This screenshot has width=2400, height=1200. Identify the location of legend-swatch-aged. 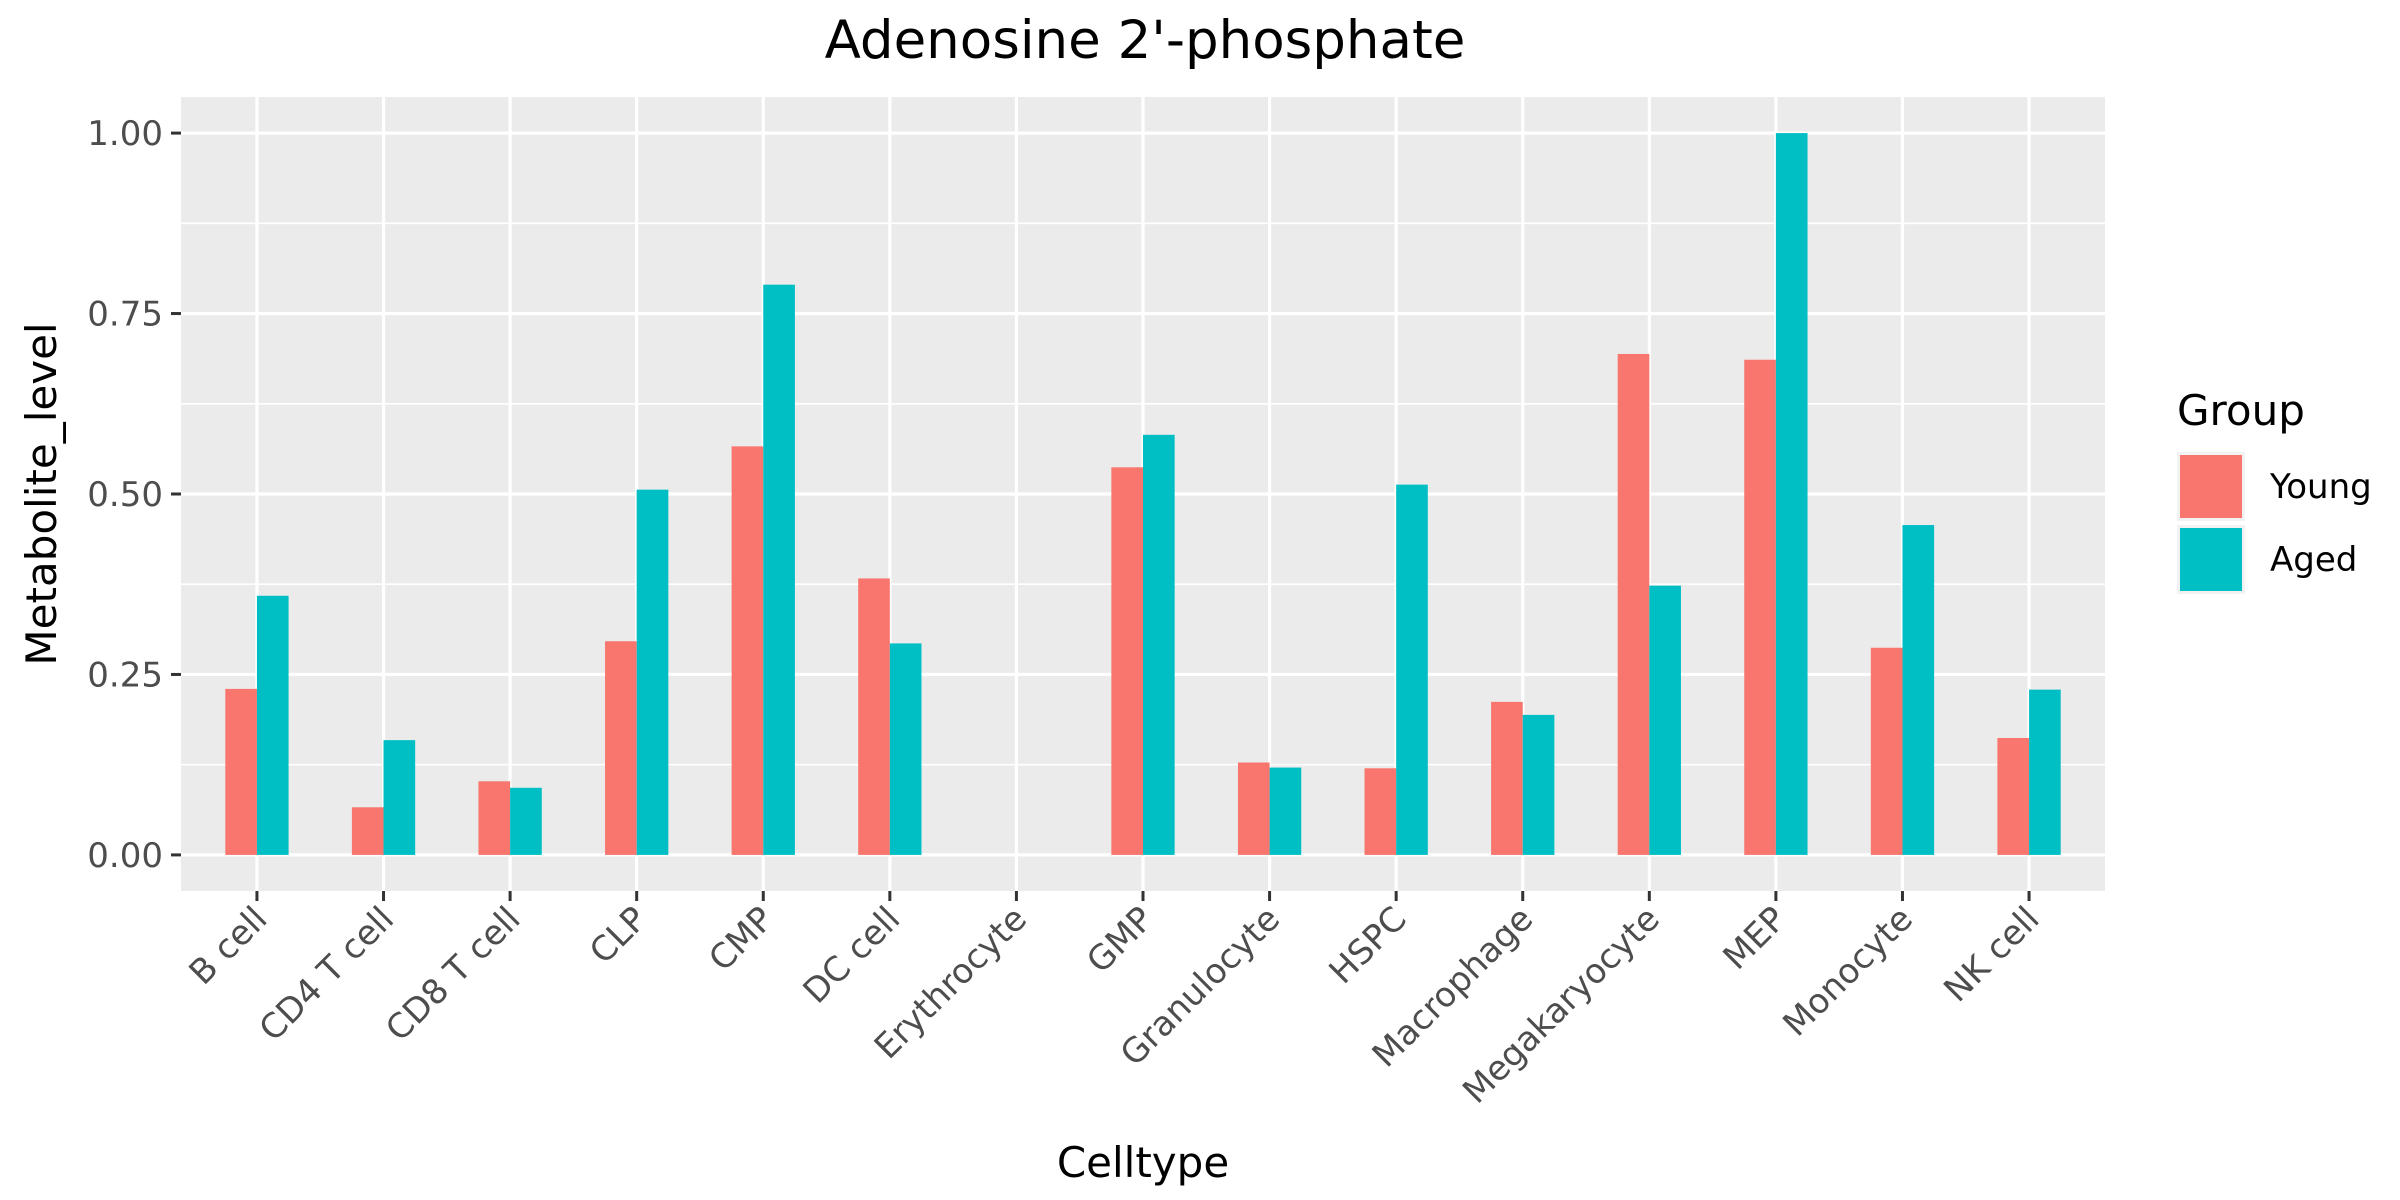
(2211, 559).